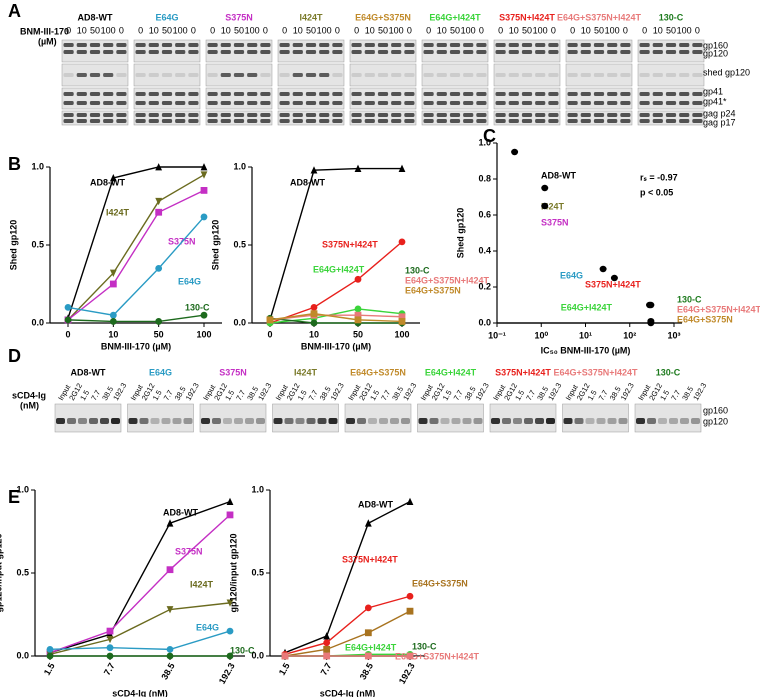 The image size is (760, 697). I want to click on y-axis-label: Shed gp120, so click(215, 245).